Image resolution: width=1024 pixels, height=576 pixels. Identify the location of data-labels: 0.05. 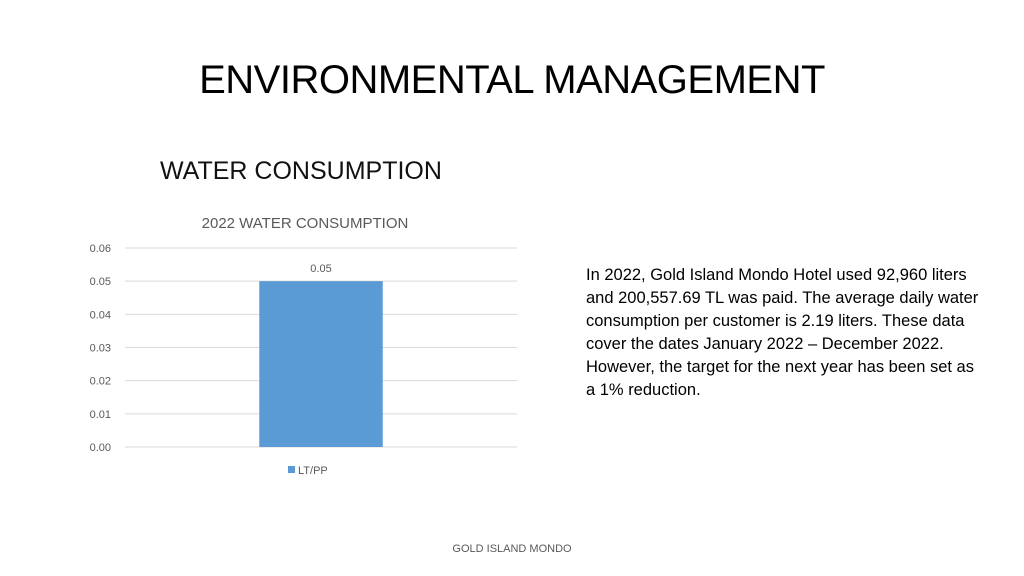
(320, 269).